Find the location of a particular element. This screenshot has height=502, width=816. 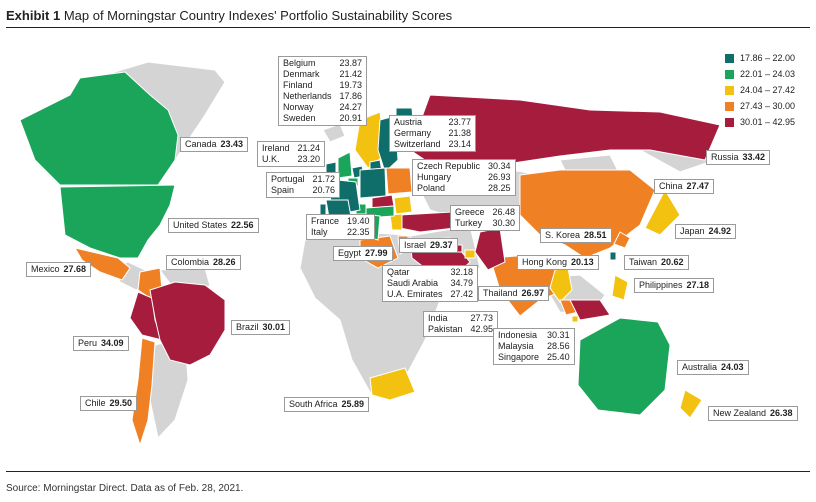

country-score: 21.72 is located at coordinates (324, 179).